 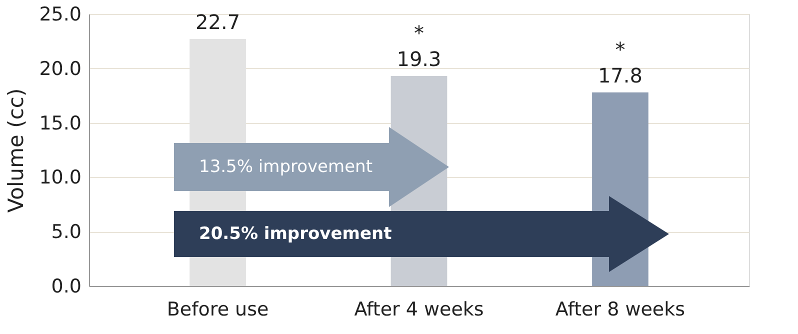 What do you see at coordinates (66, 232) in the screenshot?
I see `y-tick-label: 5.0` at bounding box center [66, 232].